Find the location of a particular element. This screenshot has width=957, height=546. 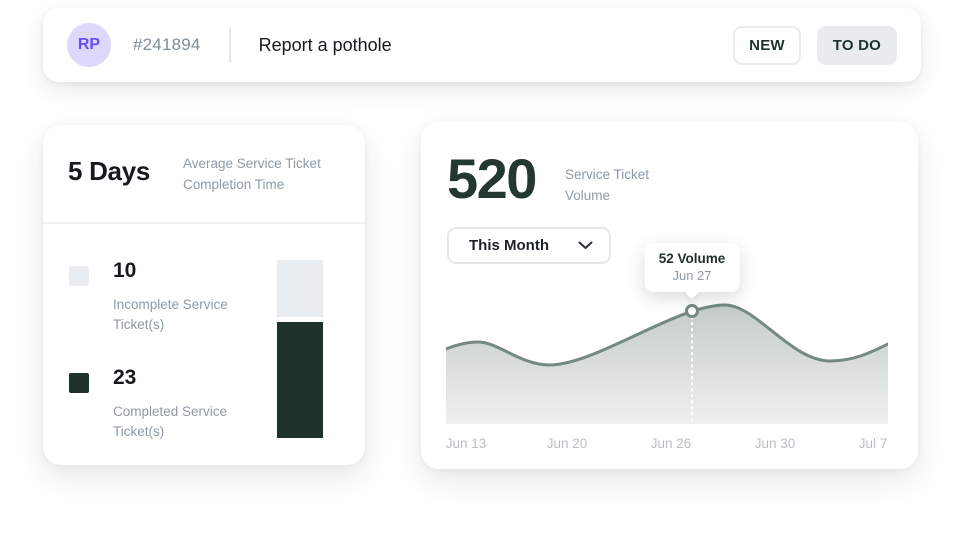

status-badge-new: NEW is located at coordinates (767, 45).